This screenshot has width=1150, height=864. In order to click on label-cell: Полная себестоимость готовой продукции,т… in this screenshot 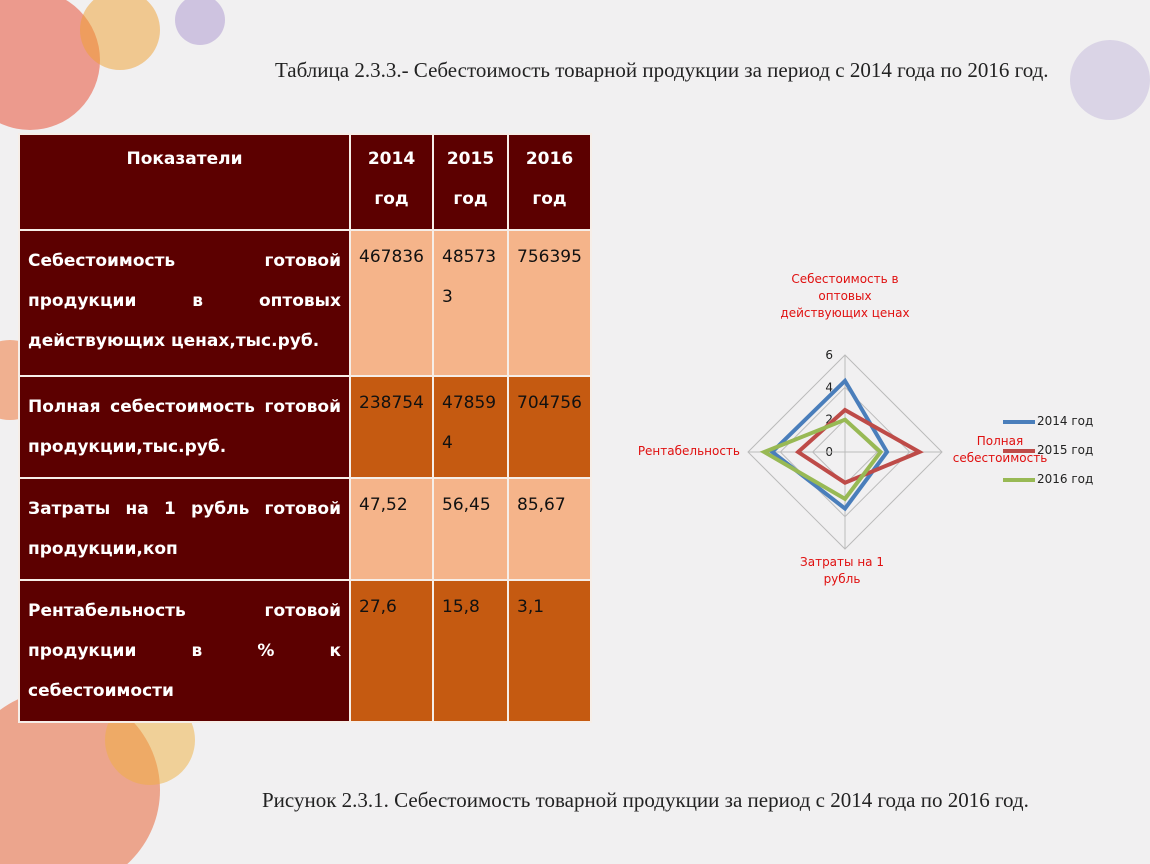, I will do `click(184, 427)`.